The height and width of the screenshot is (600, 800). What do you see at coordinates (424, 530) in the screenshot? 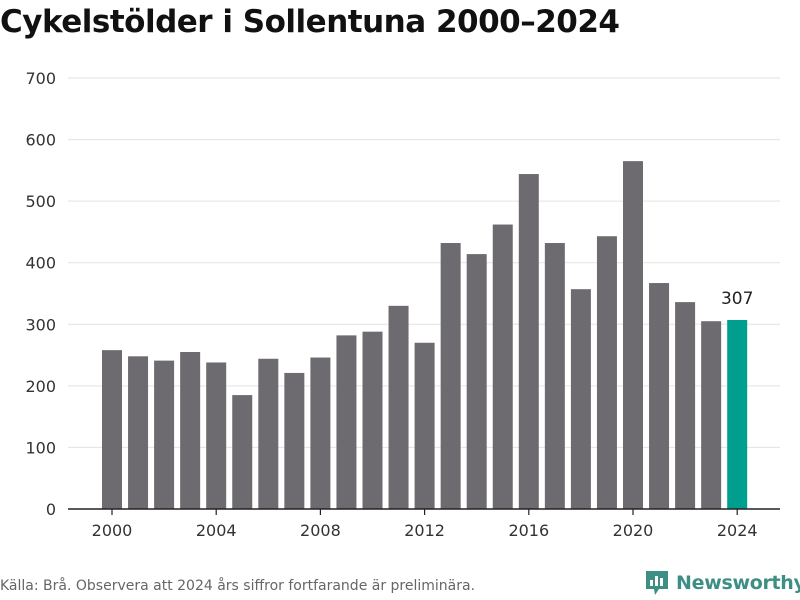
I see `x-tick-label: 2012` at bounding box center [424, 530].